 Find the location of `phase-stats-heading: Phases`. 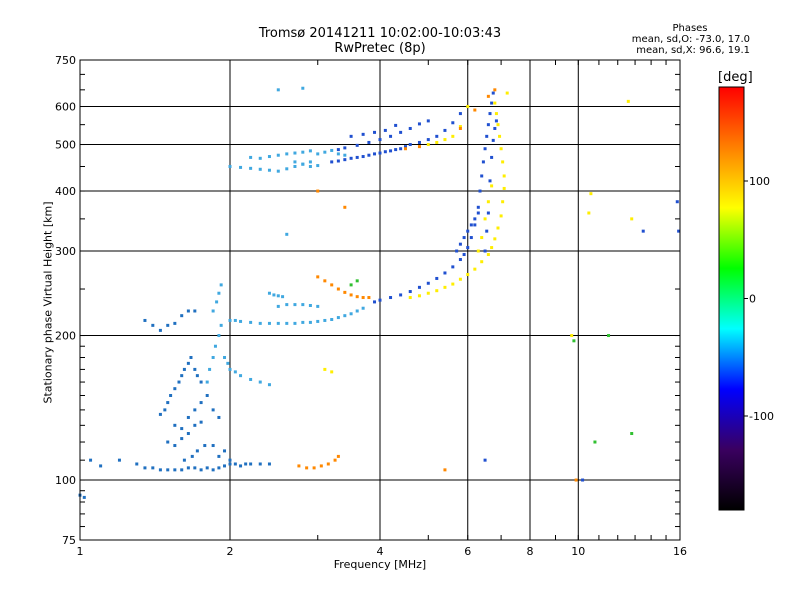

phase-stats-heading: Phases is located at coordinates (690, 28).